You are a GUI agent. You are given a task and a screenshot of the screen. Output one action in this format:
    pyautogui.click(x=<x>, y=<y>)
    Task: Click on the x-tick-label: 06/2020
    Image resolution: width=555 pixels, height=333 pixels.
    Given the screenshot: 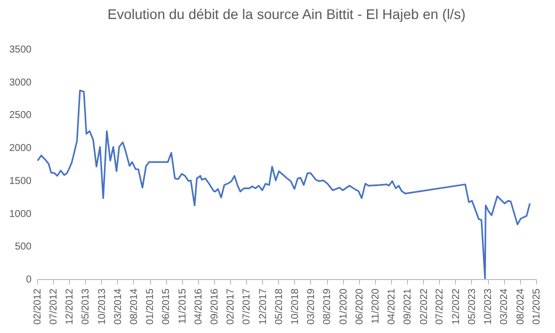 What is the action you would take?
    pyautogui.click(x=360, y=306)
    